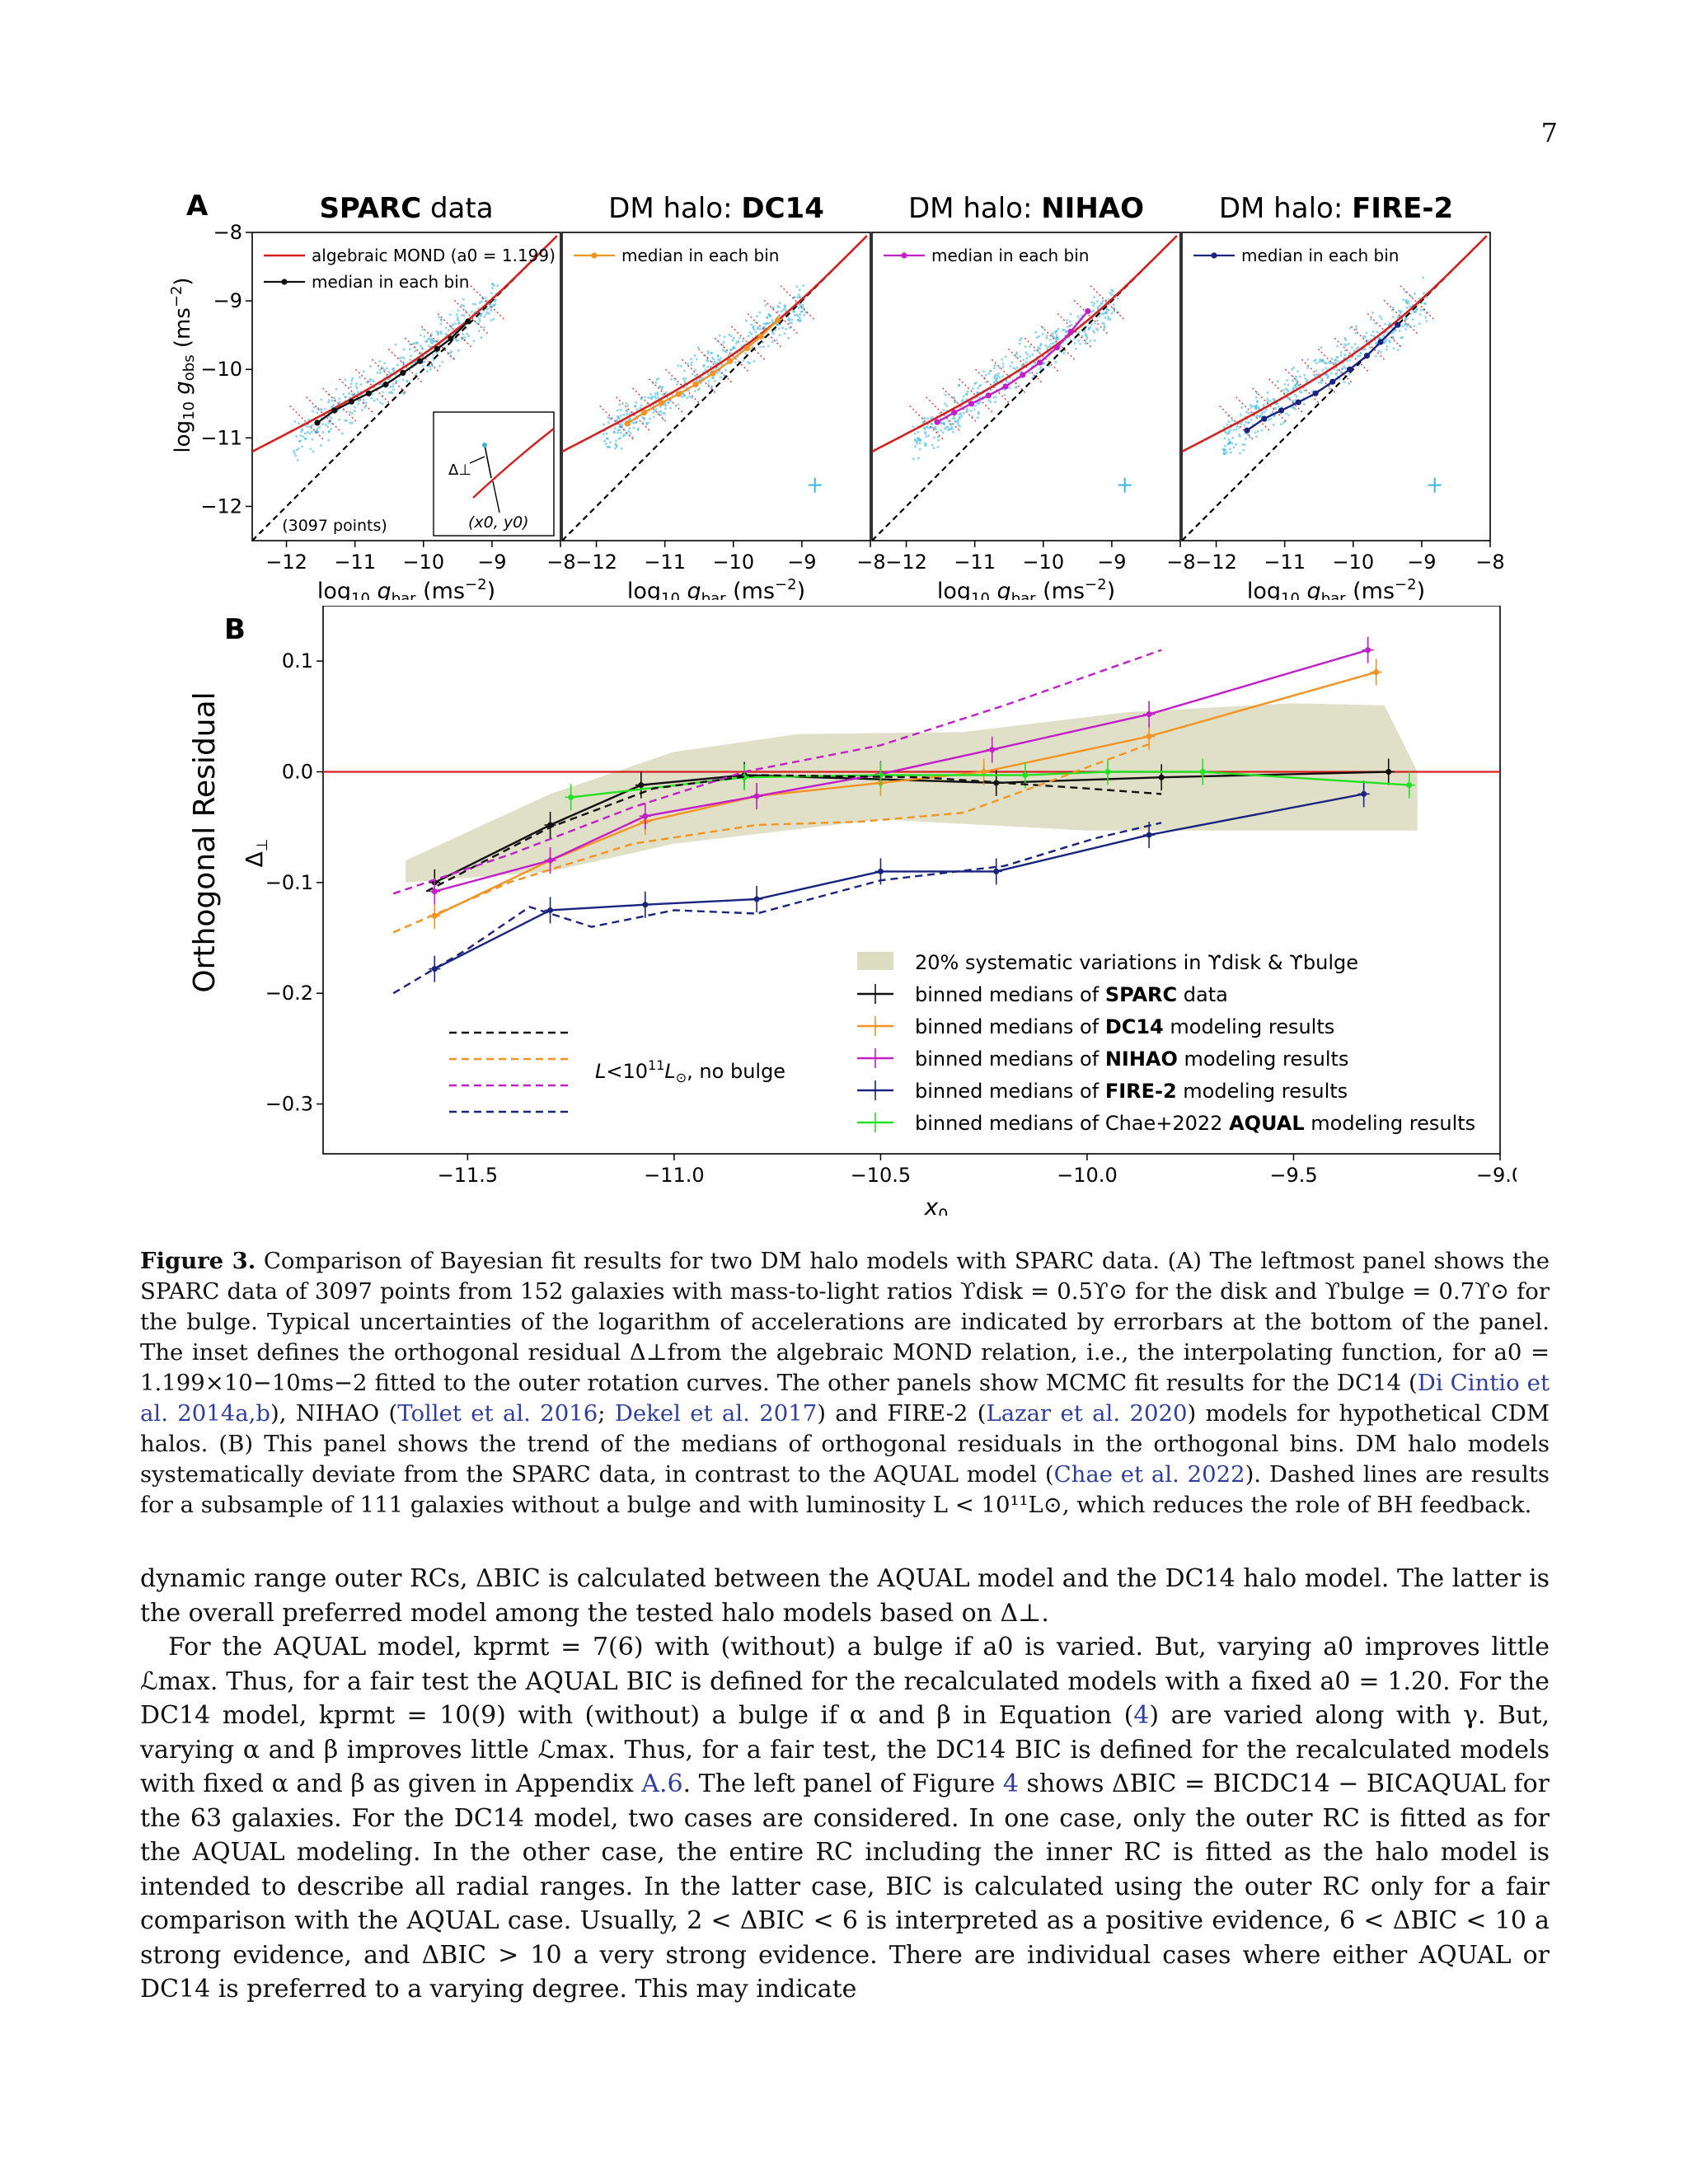 The width and height of the screenshot is (1688, 2184). Describe the element at coordinates (227, 300) in the screenshot. I see `y-tick-label: −9` at that location.